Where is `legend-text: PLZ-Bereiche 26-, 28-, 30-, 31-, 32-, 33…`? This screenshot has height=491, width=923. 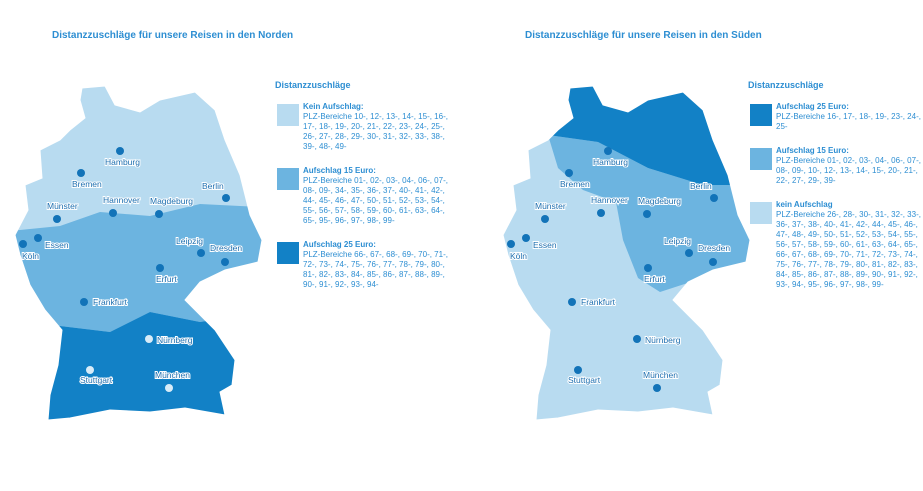
legend-text: PLZ-Bereiche 26-, 28-, 30-, 31-, 32-, 33… is located at coordinates (848, 249).